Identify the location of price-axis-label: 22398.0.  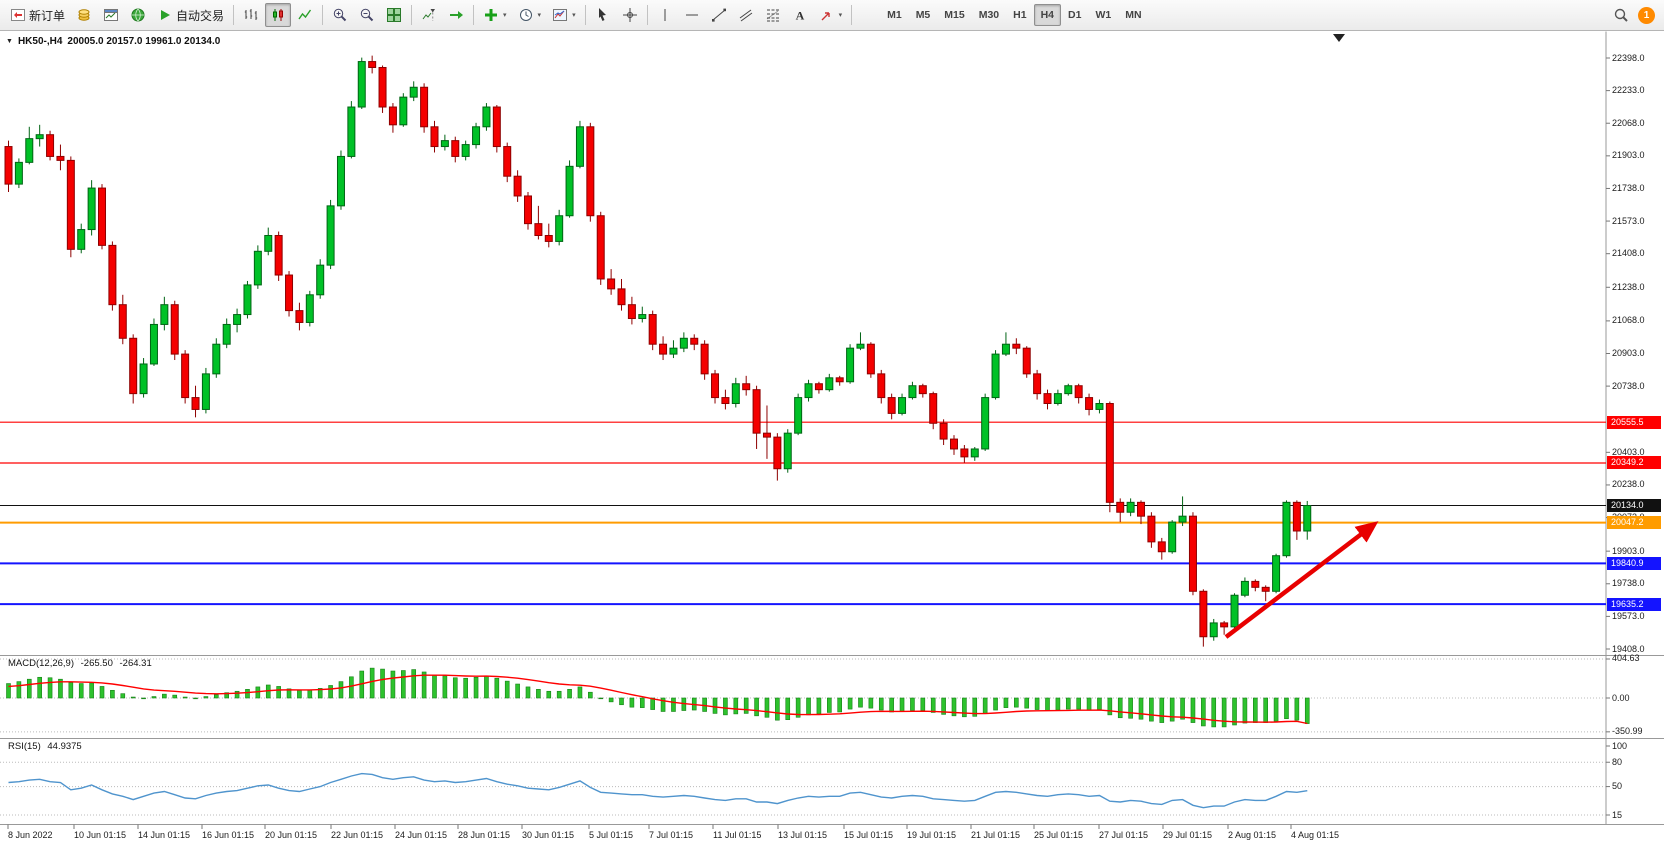
(1628, 57).